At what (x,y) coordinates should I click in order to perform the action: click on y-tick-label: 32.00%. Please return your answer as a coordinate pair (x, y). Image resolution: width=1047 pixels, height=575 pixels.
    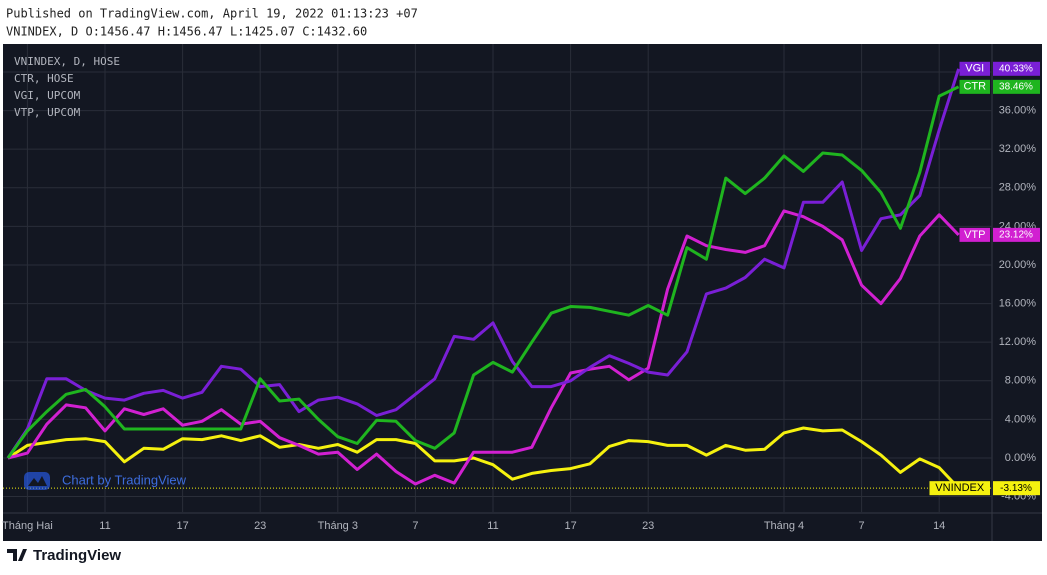
    Looking at the image, I should click on (1018, 149).